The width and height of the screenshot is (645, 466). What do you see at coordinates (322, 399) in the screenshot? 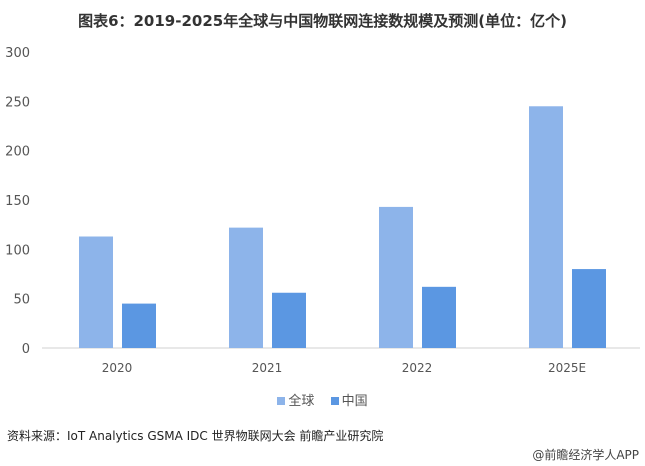
I see `legend: 全球 中国` at bounding box center [322, 399].